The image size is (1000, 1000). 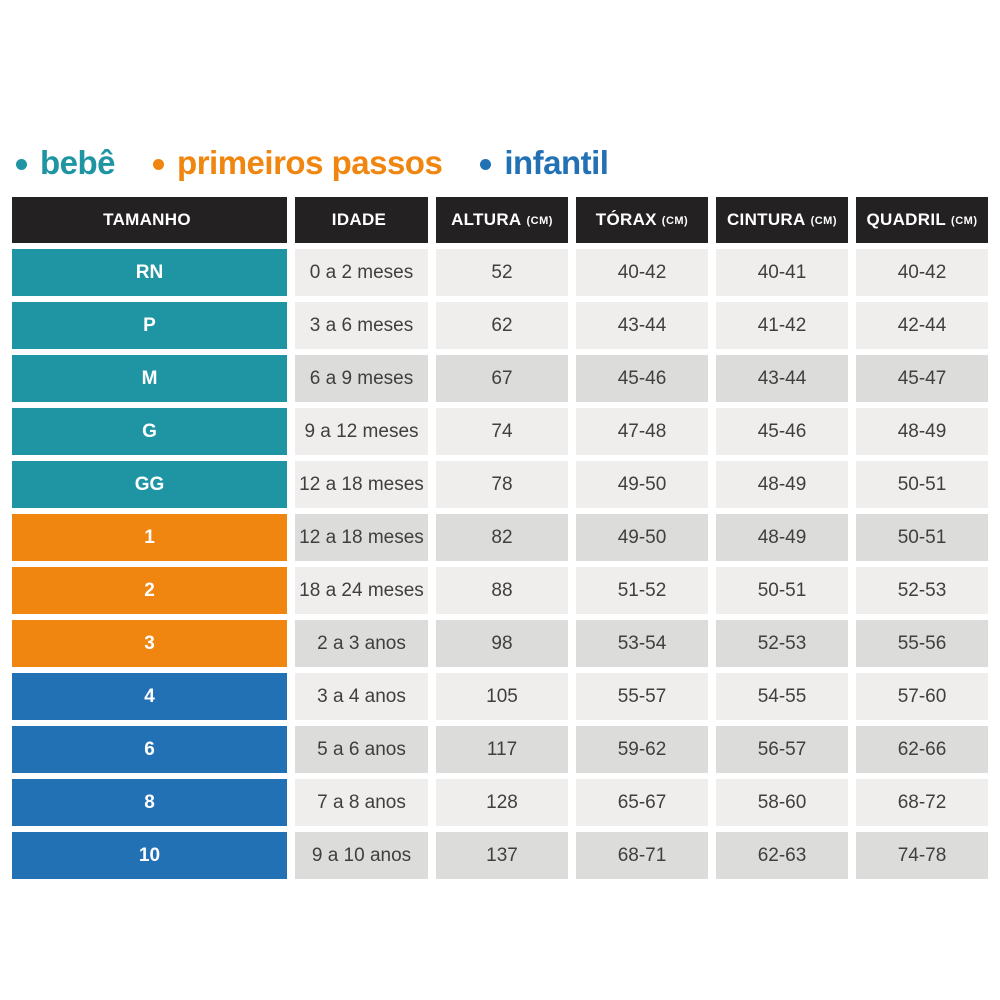 What do you see at coordinates (766, 219) in the screenshot?
I see `column-header-label: CINTURA` at bounding box center [766, 219].